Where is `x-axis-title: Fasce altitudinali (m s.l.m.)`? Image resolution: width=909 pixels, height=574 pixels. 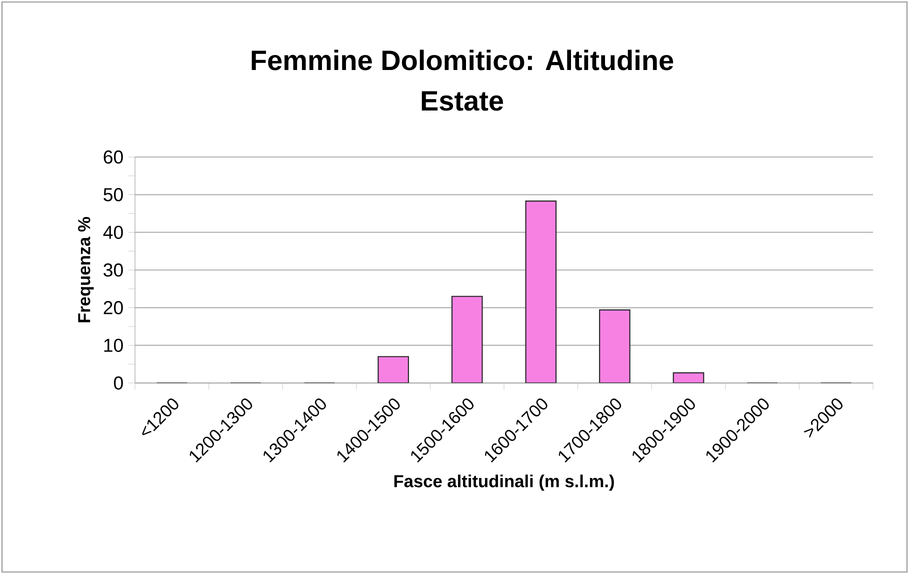
x-axis-title: Fasce altitudinali (m s.l.m.) is located at coordinates (504, 482).